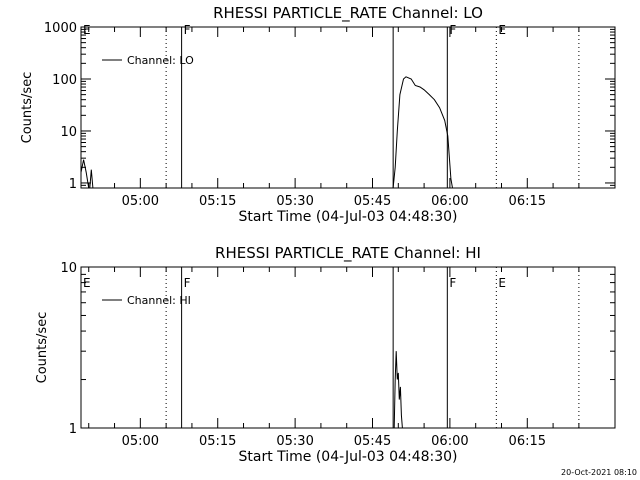 The width and height of the screenshot is (640, 480). What do you see at coordinates (348, 13) in the screenshot?
I see `chart-title: RHESSI PARTICLE_RATE Channel: LO` at bounding box center [348, 13].